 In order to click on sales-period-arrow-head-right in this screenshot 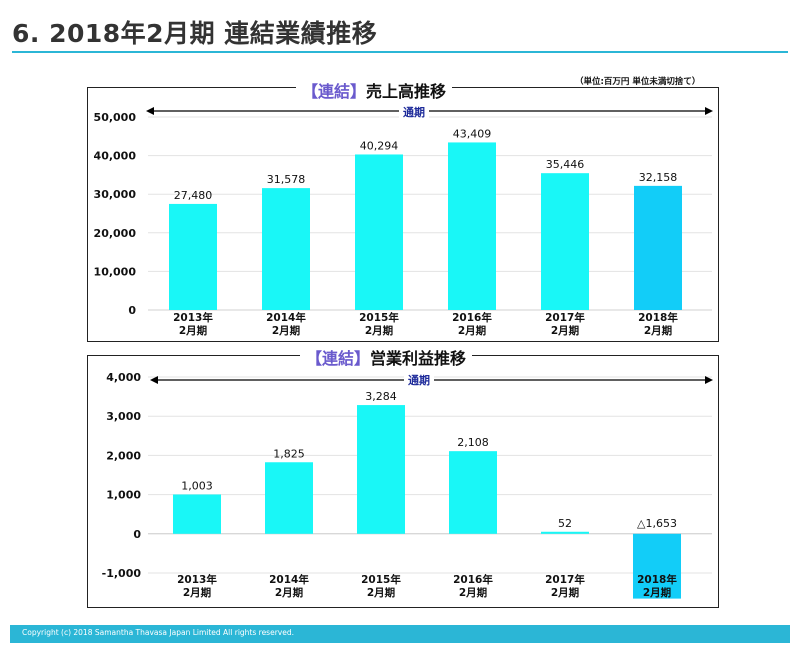, I will do `click(709, 111)`.